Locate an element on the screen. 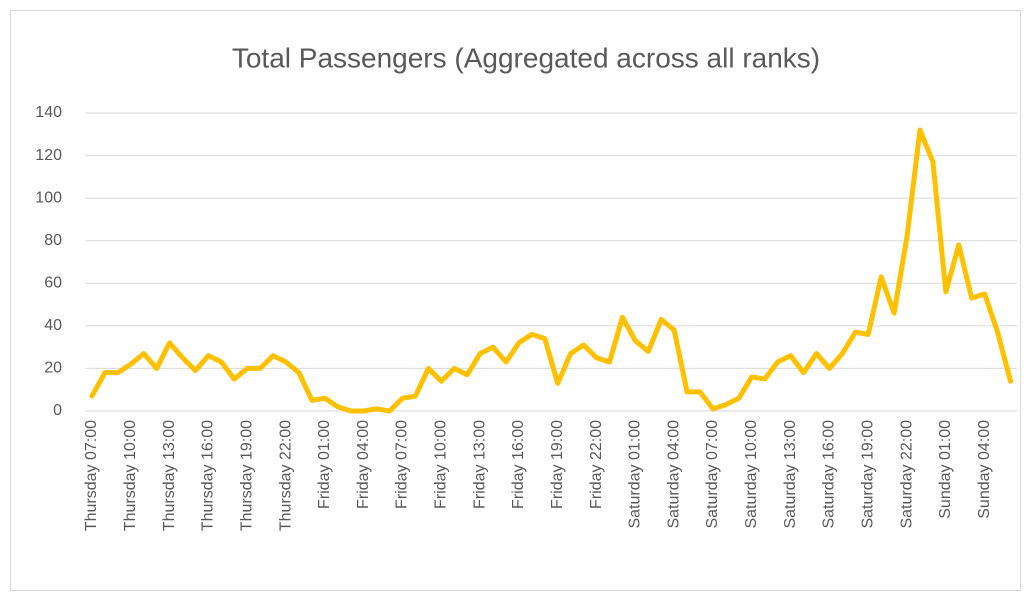  x-tick-label: Friday 04:00 is located at coordinates (363, 464).